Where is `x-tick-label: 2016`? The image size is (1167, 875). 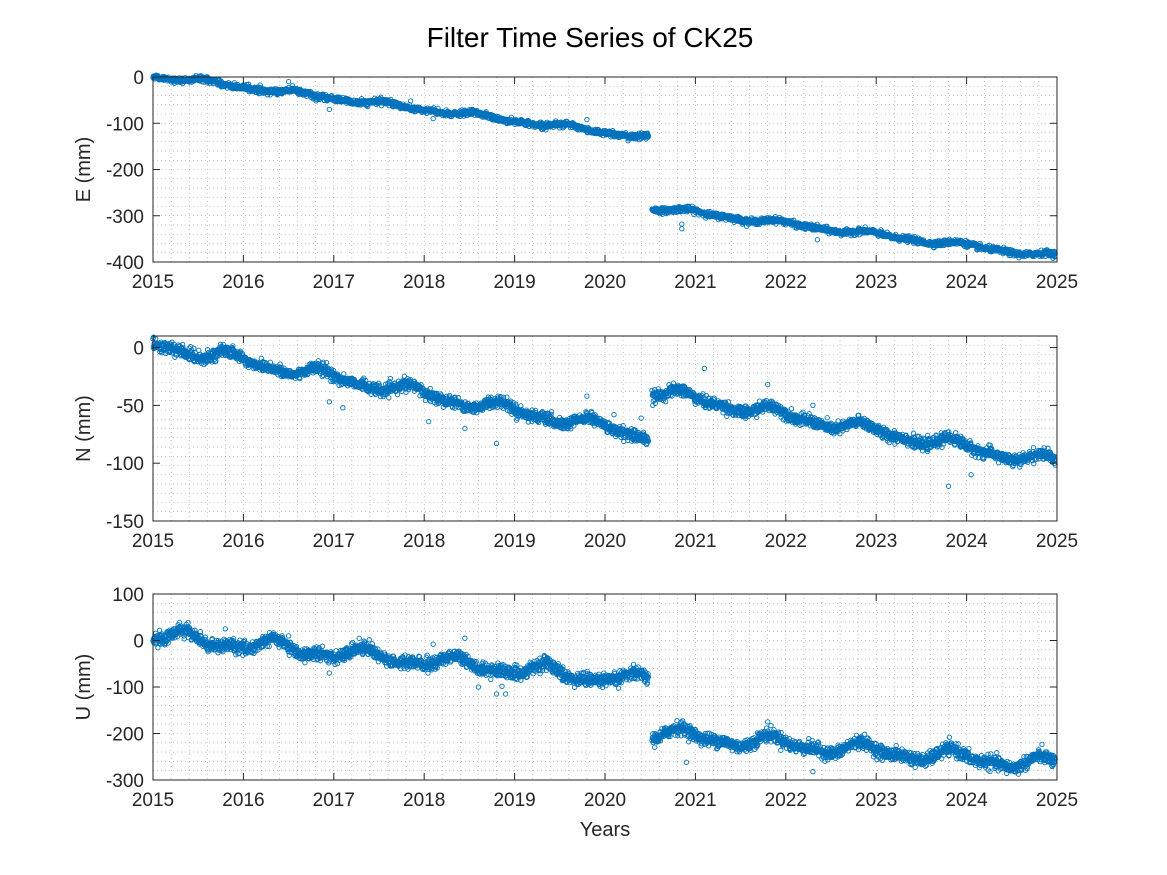
x-tick-label: 2016 is located at coordinates (243, 282).